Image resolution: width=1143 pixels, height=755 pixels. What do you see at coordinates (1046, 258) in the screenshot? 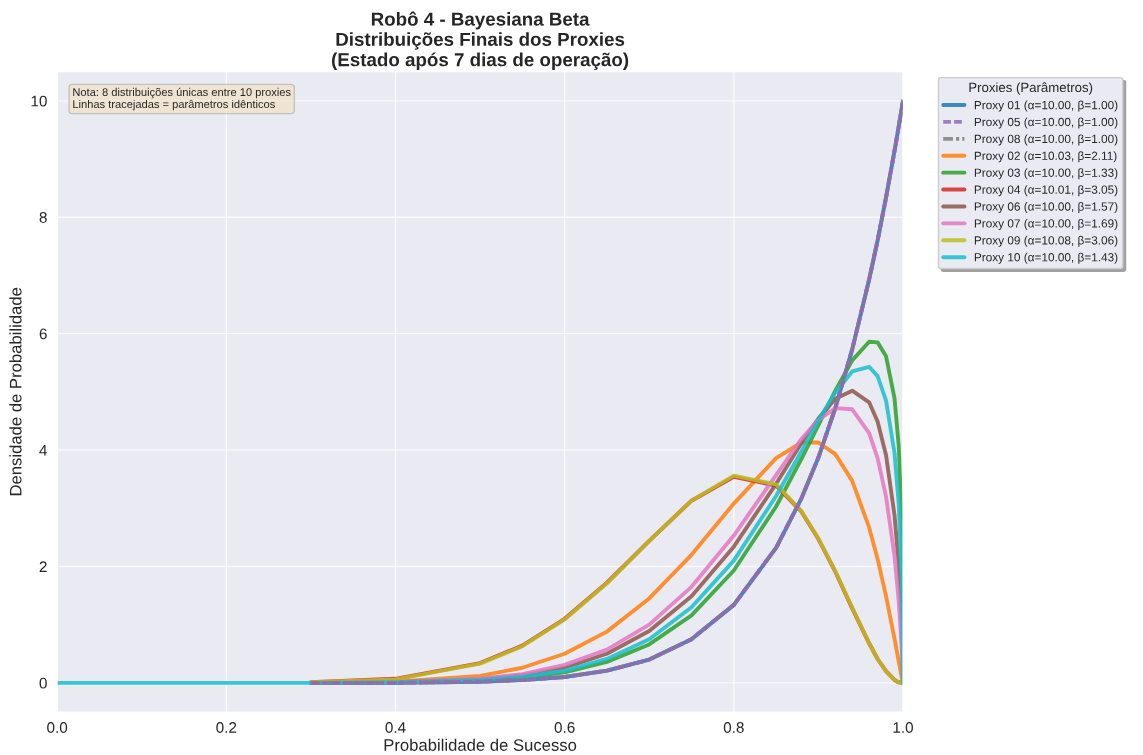
I see `legend-label: Proxy 10 (α=10.00, β=1.43)` at bounding box center [1046, 258].